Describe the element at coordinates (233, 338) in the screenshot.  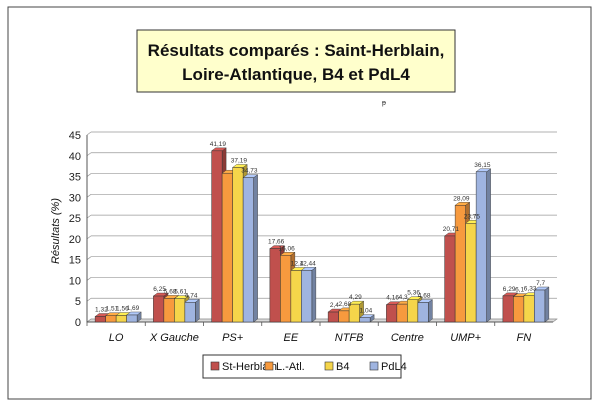
I see `x-tick-label: PS+` at that location.